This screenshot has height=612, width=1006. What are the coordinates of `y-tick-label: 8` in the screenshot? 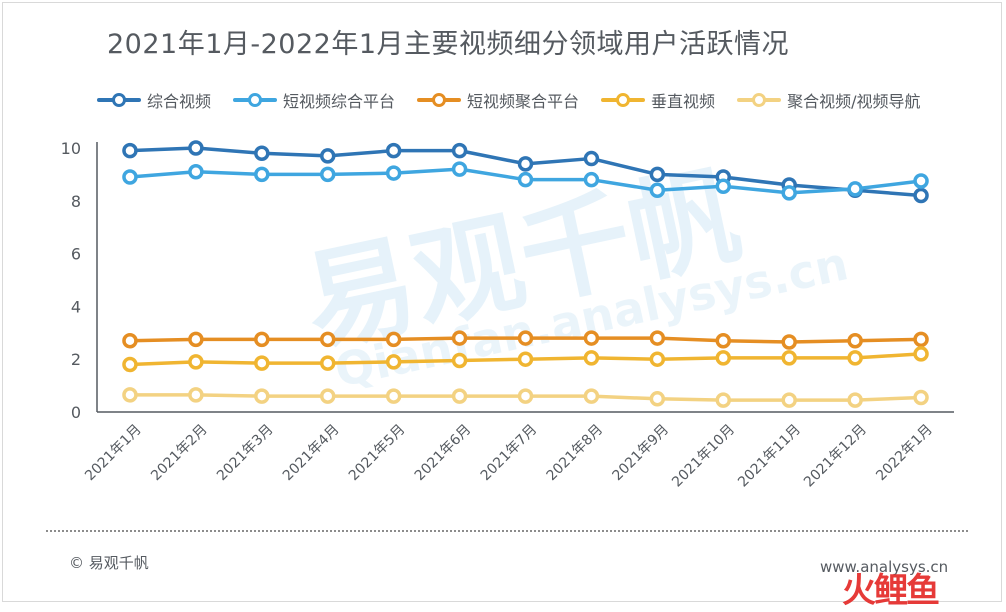 It's located at (76, 201).